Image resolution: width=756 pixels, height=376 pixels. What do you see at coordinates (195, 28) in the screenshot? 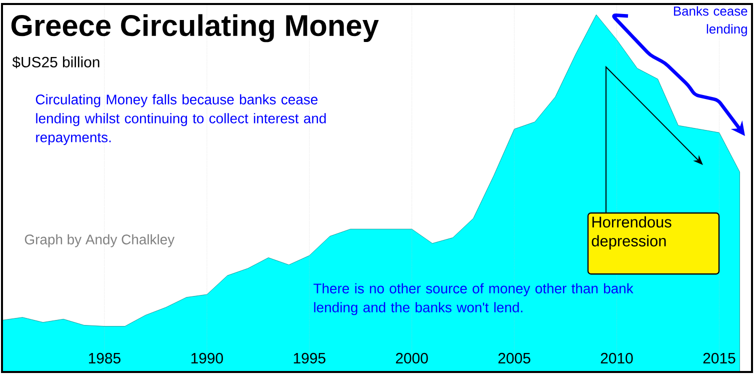
I see `chart-title: Greece Circulating Money` at bounding box center [195, 28].